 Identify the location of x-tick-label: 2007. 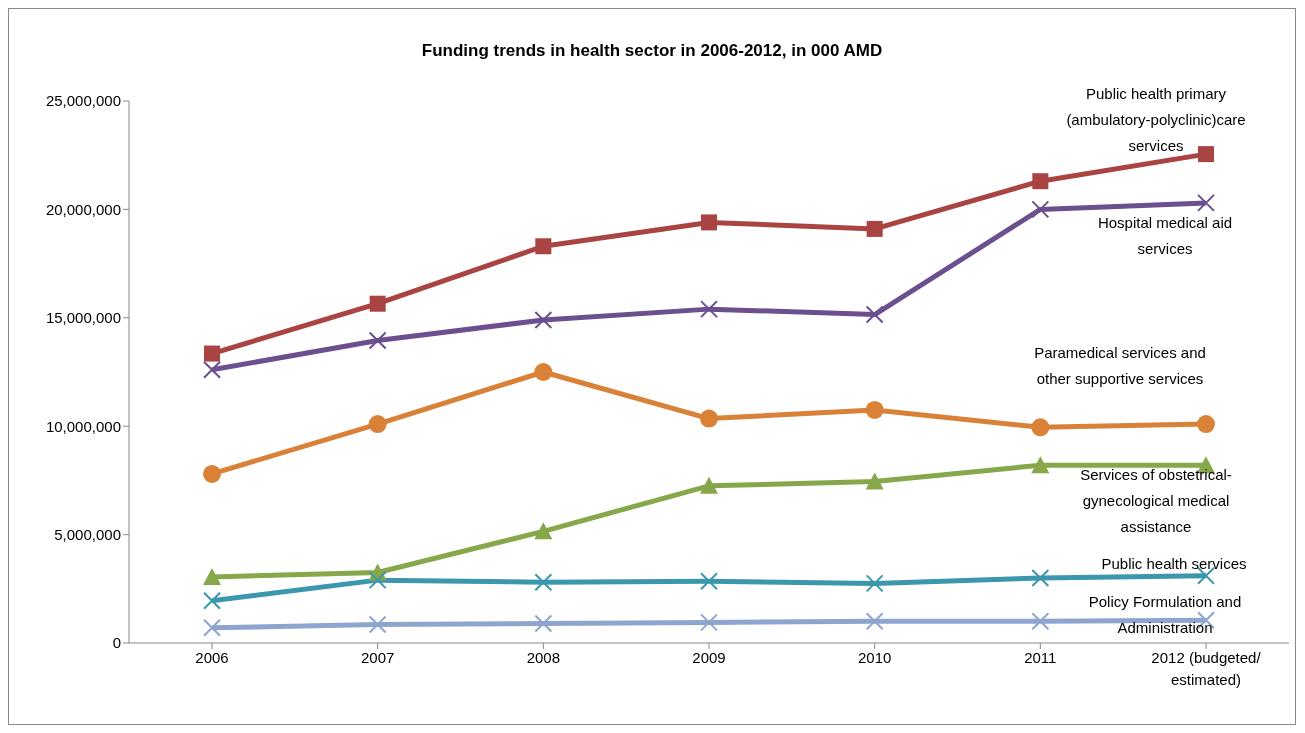
(377, 657).